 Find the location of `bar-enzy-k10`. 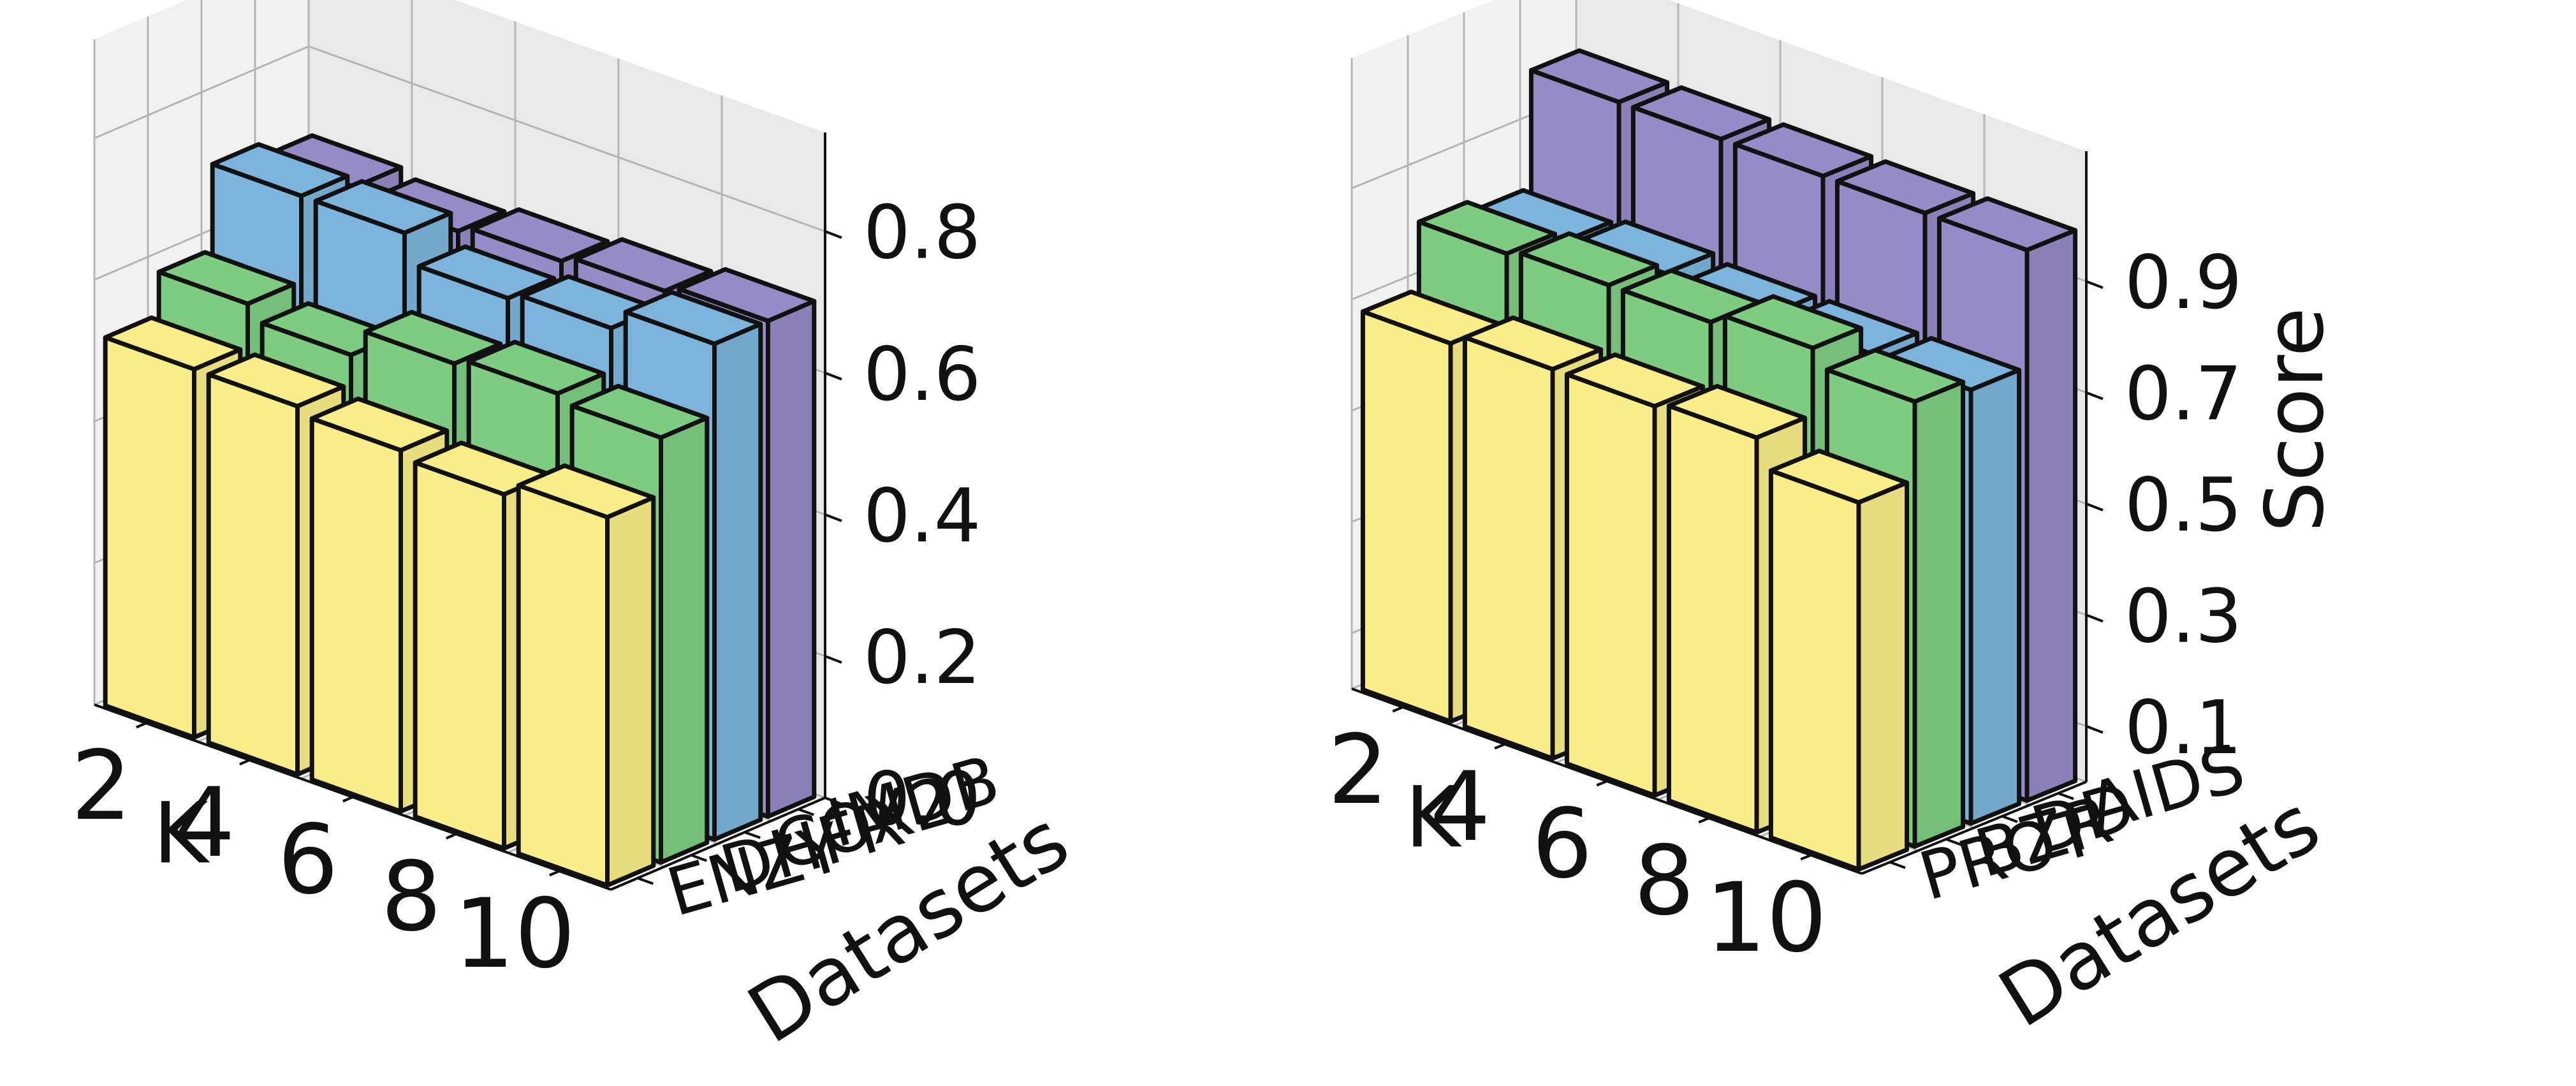

bar-enzy-k10 is located at coordinates (586, 675).